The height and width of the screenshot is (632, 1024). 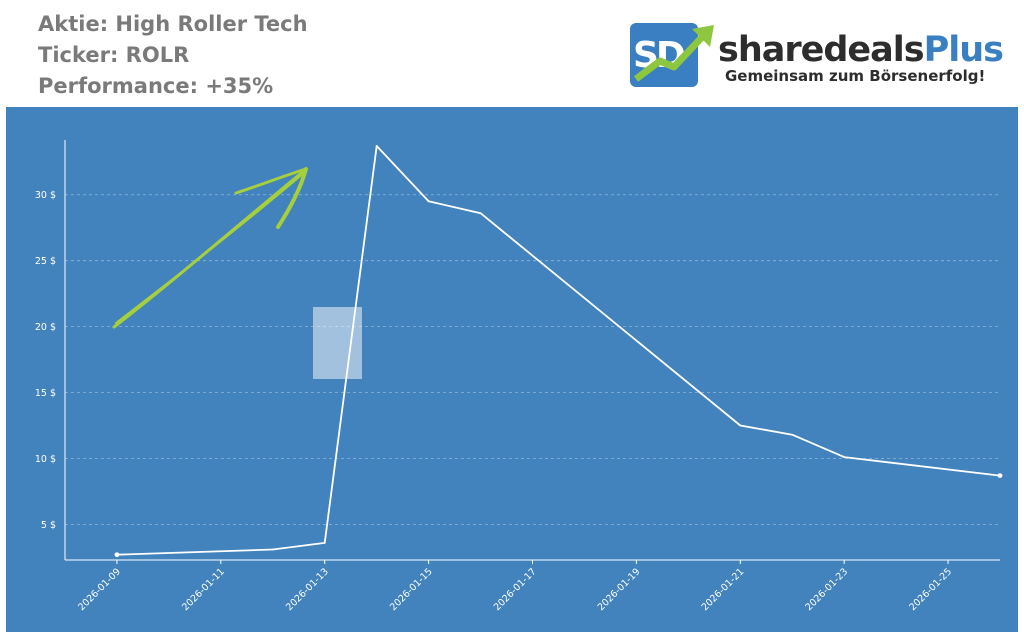 I want to click on logo-icon: SD, so click(x=672, y=55).